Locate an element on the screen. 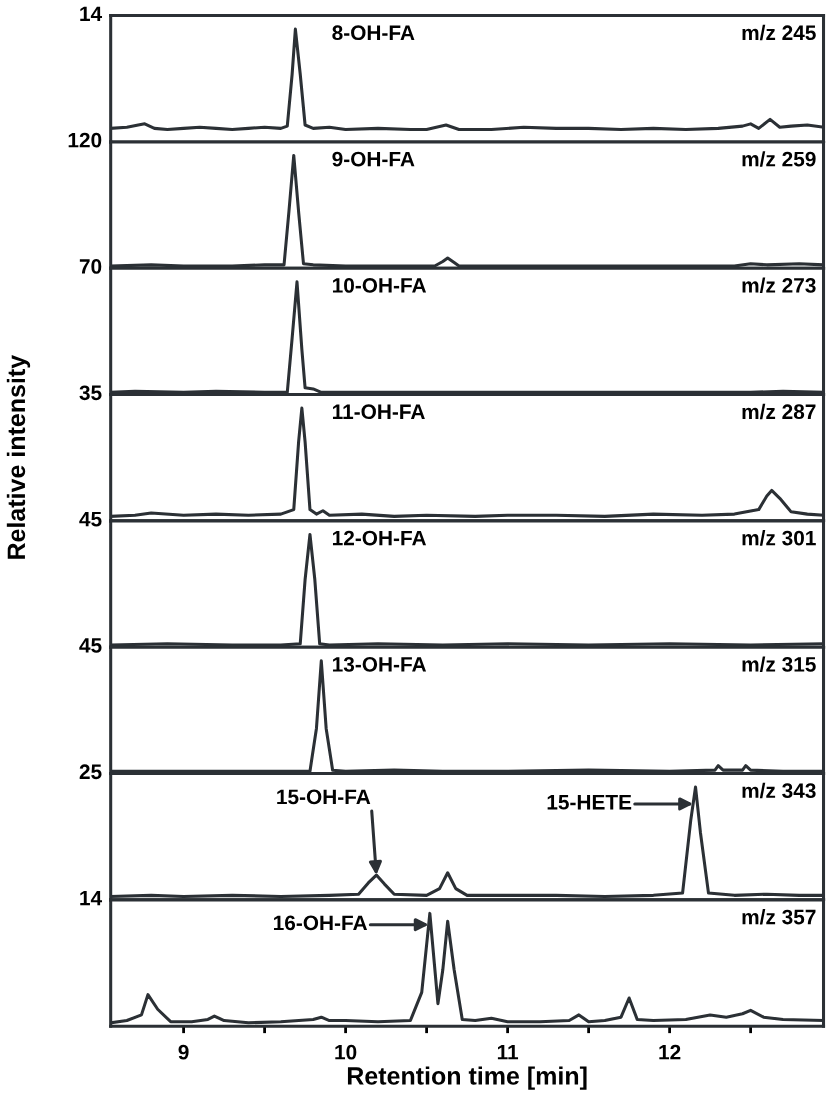  x-tick-label: 11 is located at coordinates (508, 1052).